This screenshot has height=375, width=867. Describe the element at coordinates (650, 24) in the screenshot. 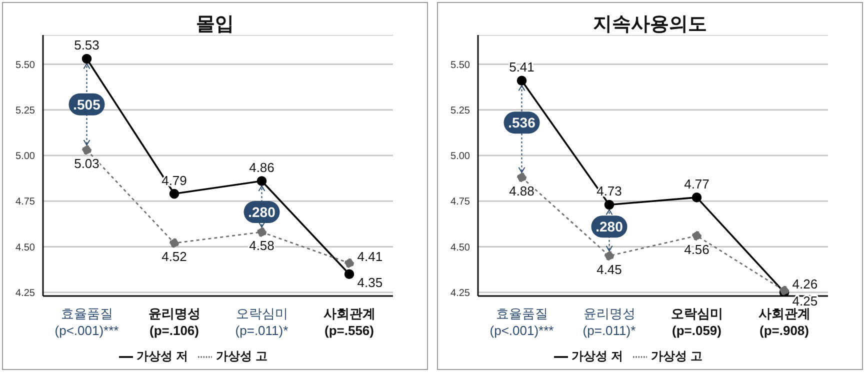

I see `chart-title: 지속사용의도` at that location.